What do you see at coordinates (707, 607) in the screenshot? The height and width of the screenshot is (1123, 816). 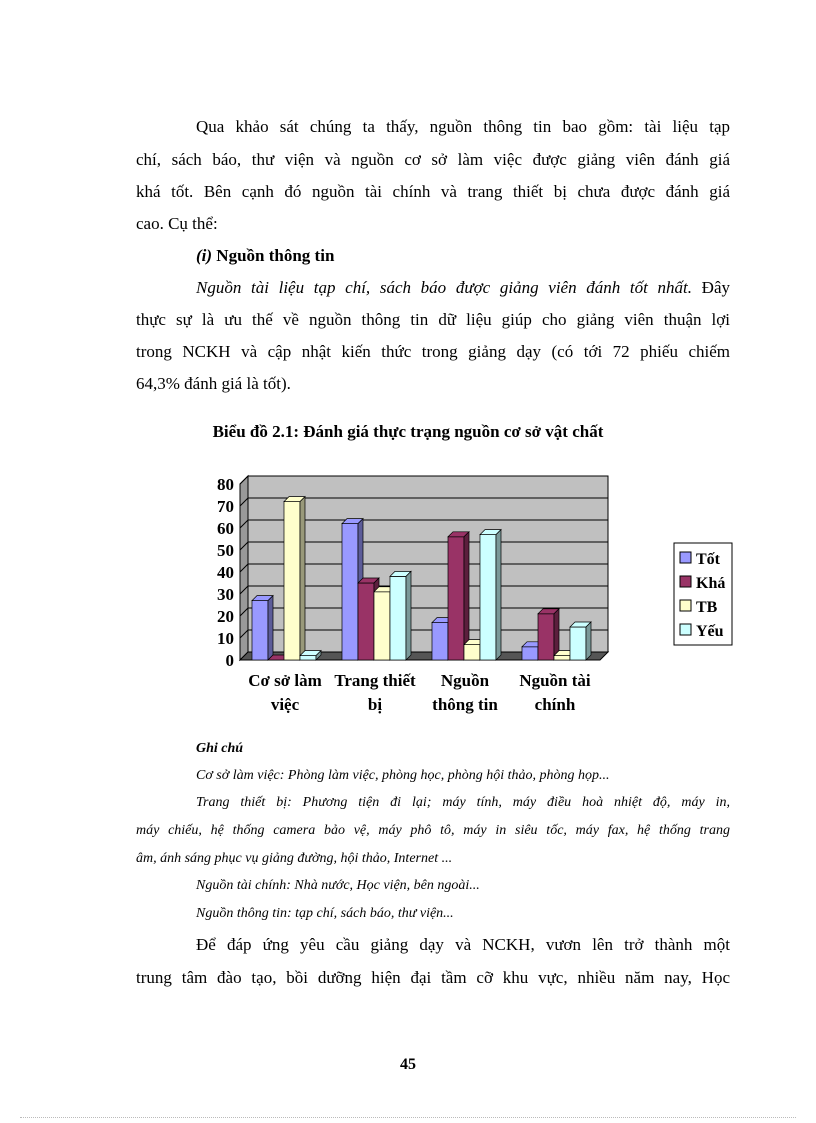 I see `legend-label: TB` at bounding box center [707, 607].